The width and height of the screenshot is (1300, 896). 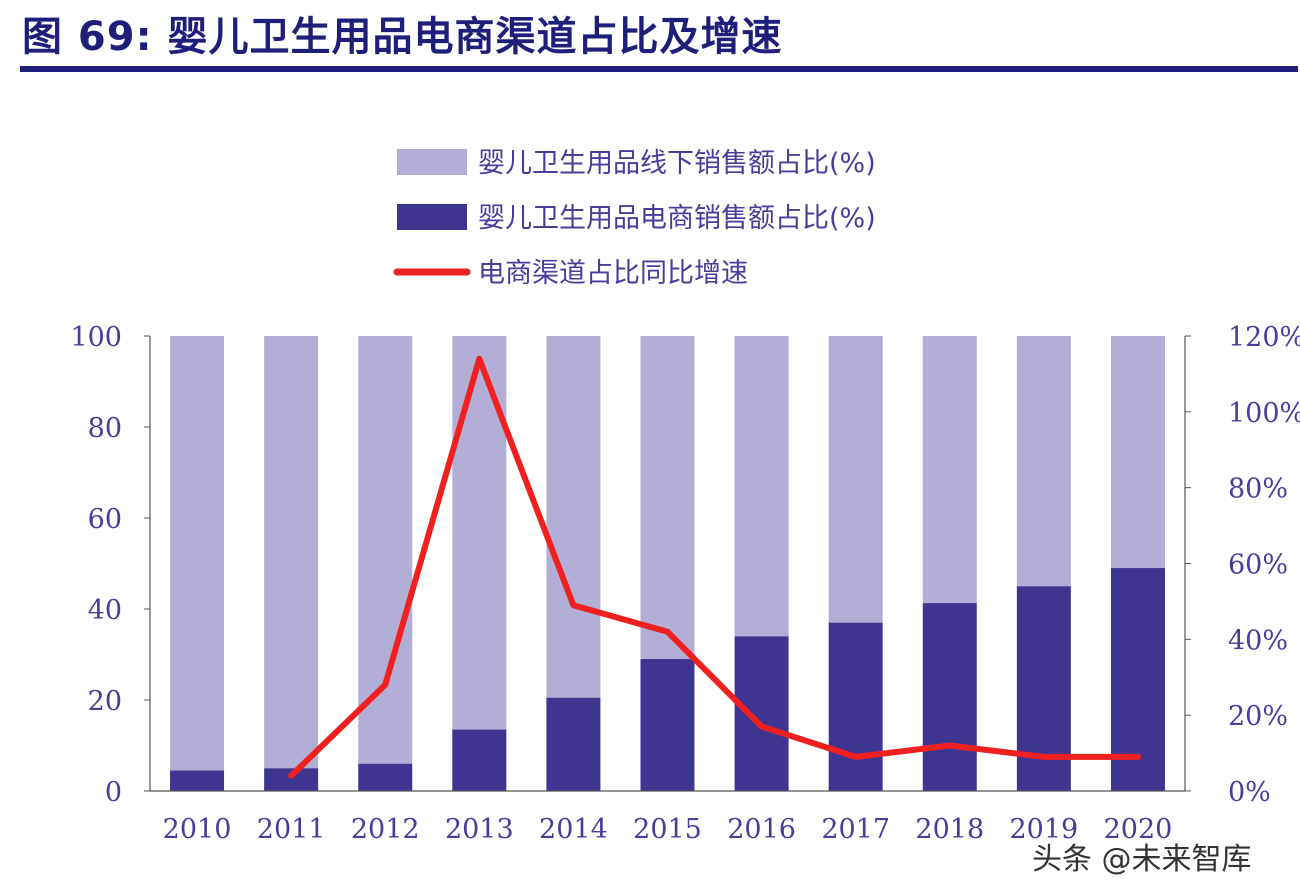 I want to click on legend-swatch-offline, so click(x=432, y=162).